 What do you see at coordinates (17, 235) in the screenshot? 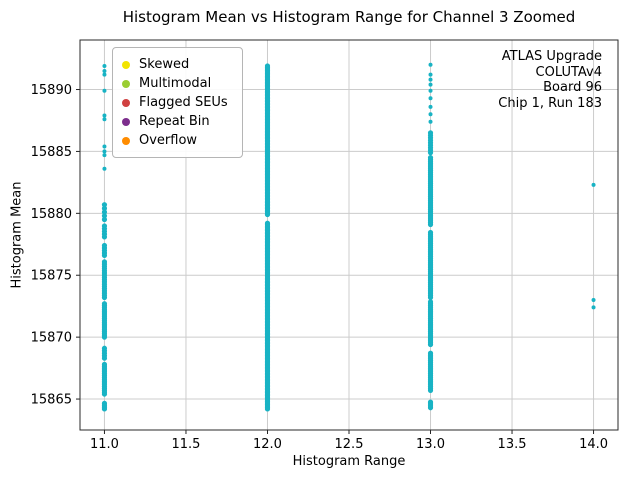
I see `y-axis-label: Histogram Mean` at bounding box center [17, 235].